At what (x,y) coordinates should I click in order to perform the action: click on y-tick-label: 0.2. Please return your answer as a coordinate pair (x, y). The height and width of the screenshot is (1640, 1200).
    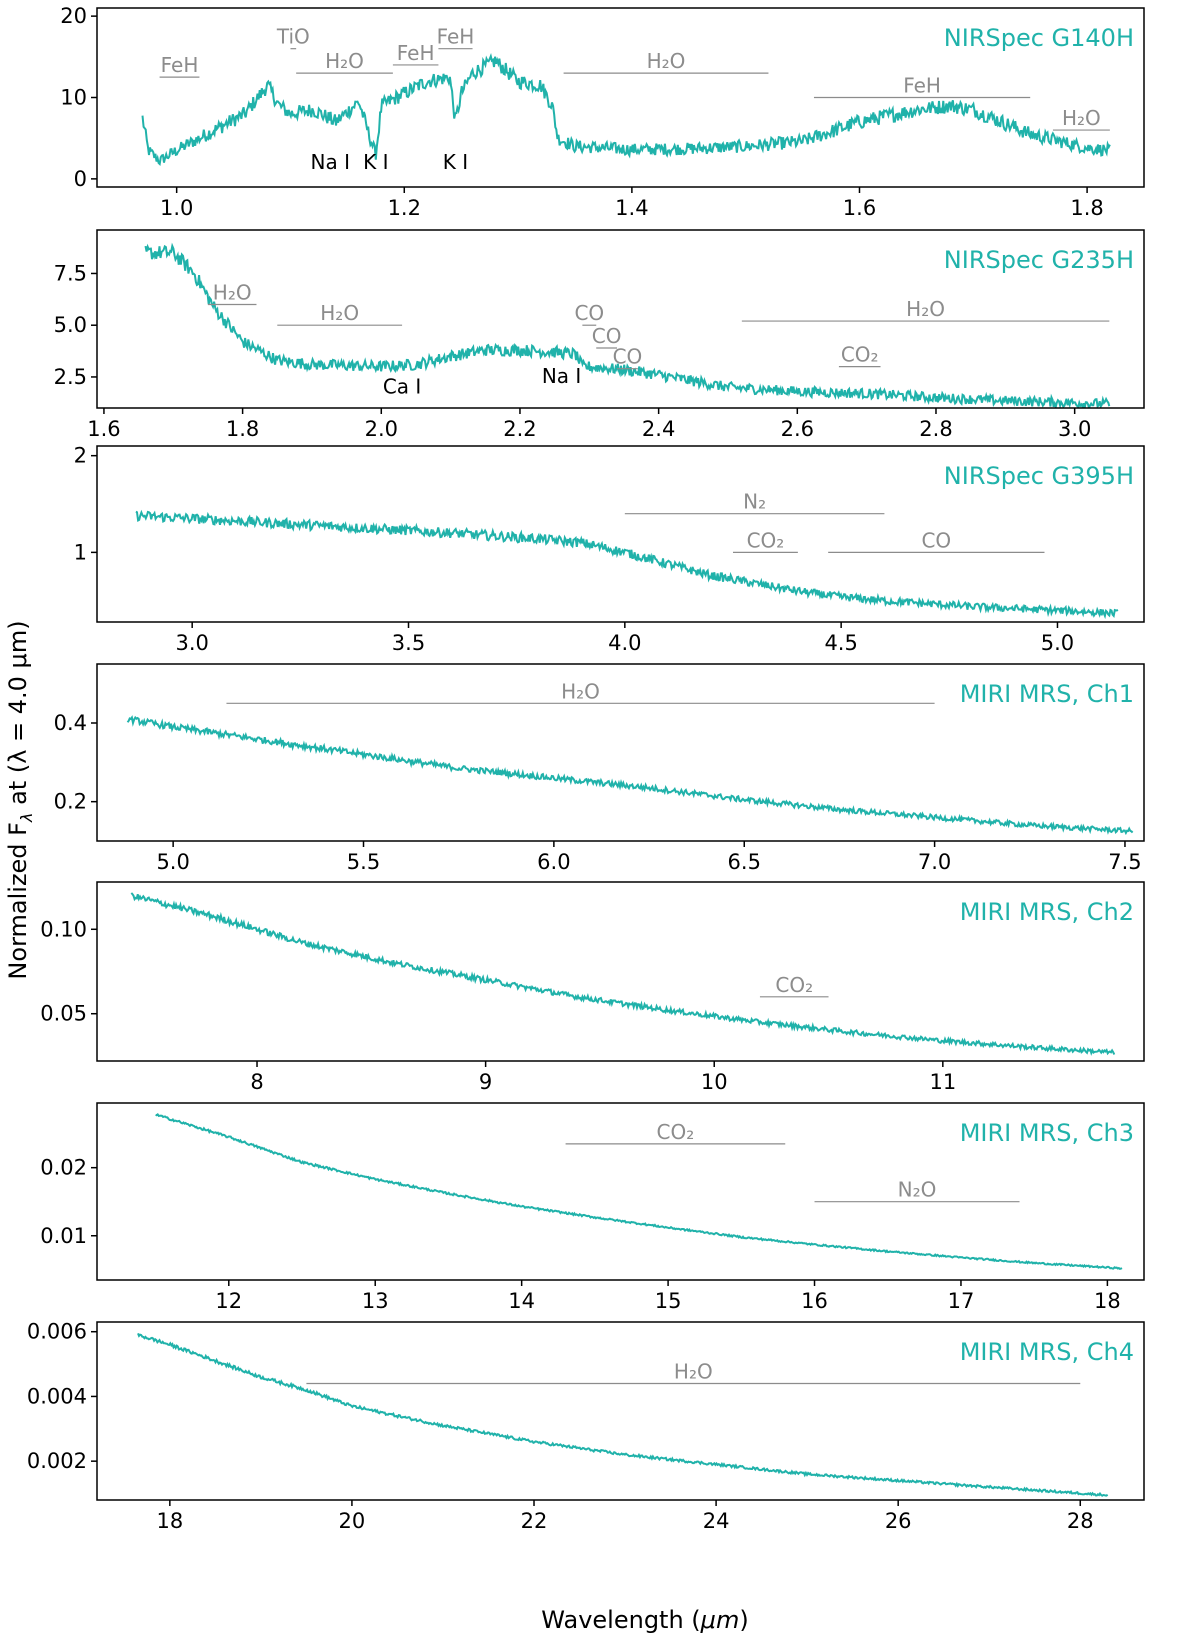
    Looking at the image, I should click on (70, 802).